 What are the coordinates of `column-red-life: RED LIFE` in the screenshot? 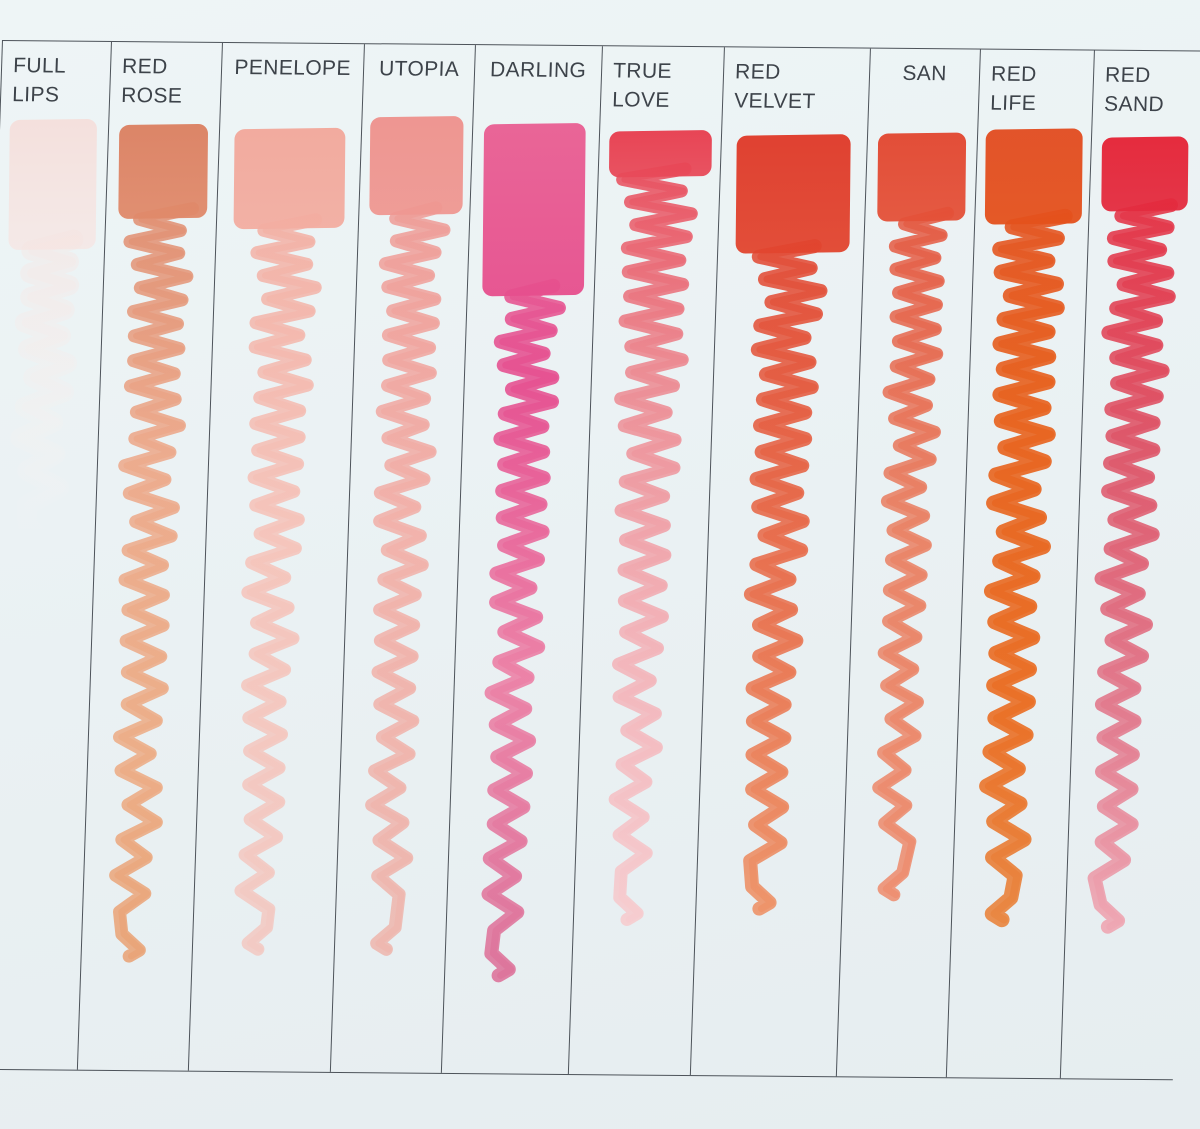 It's located at (1020, 564).